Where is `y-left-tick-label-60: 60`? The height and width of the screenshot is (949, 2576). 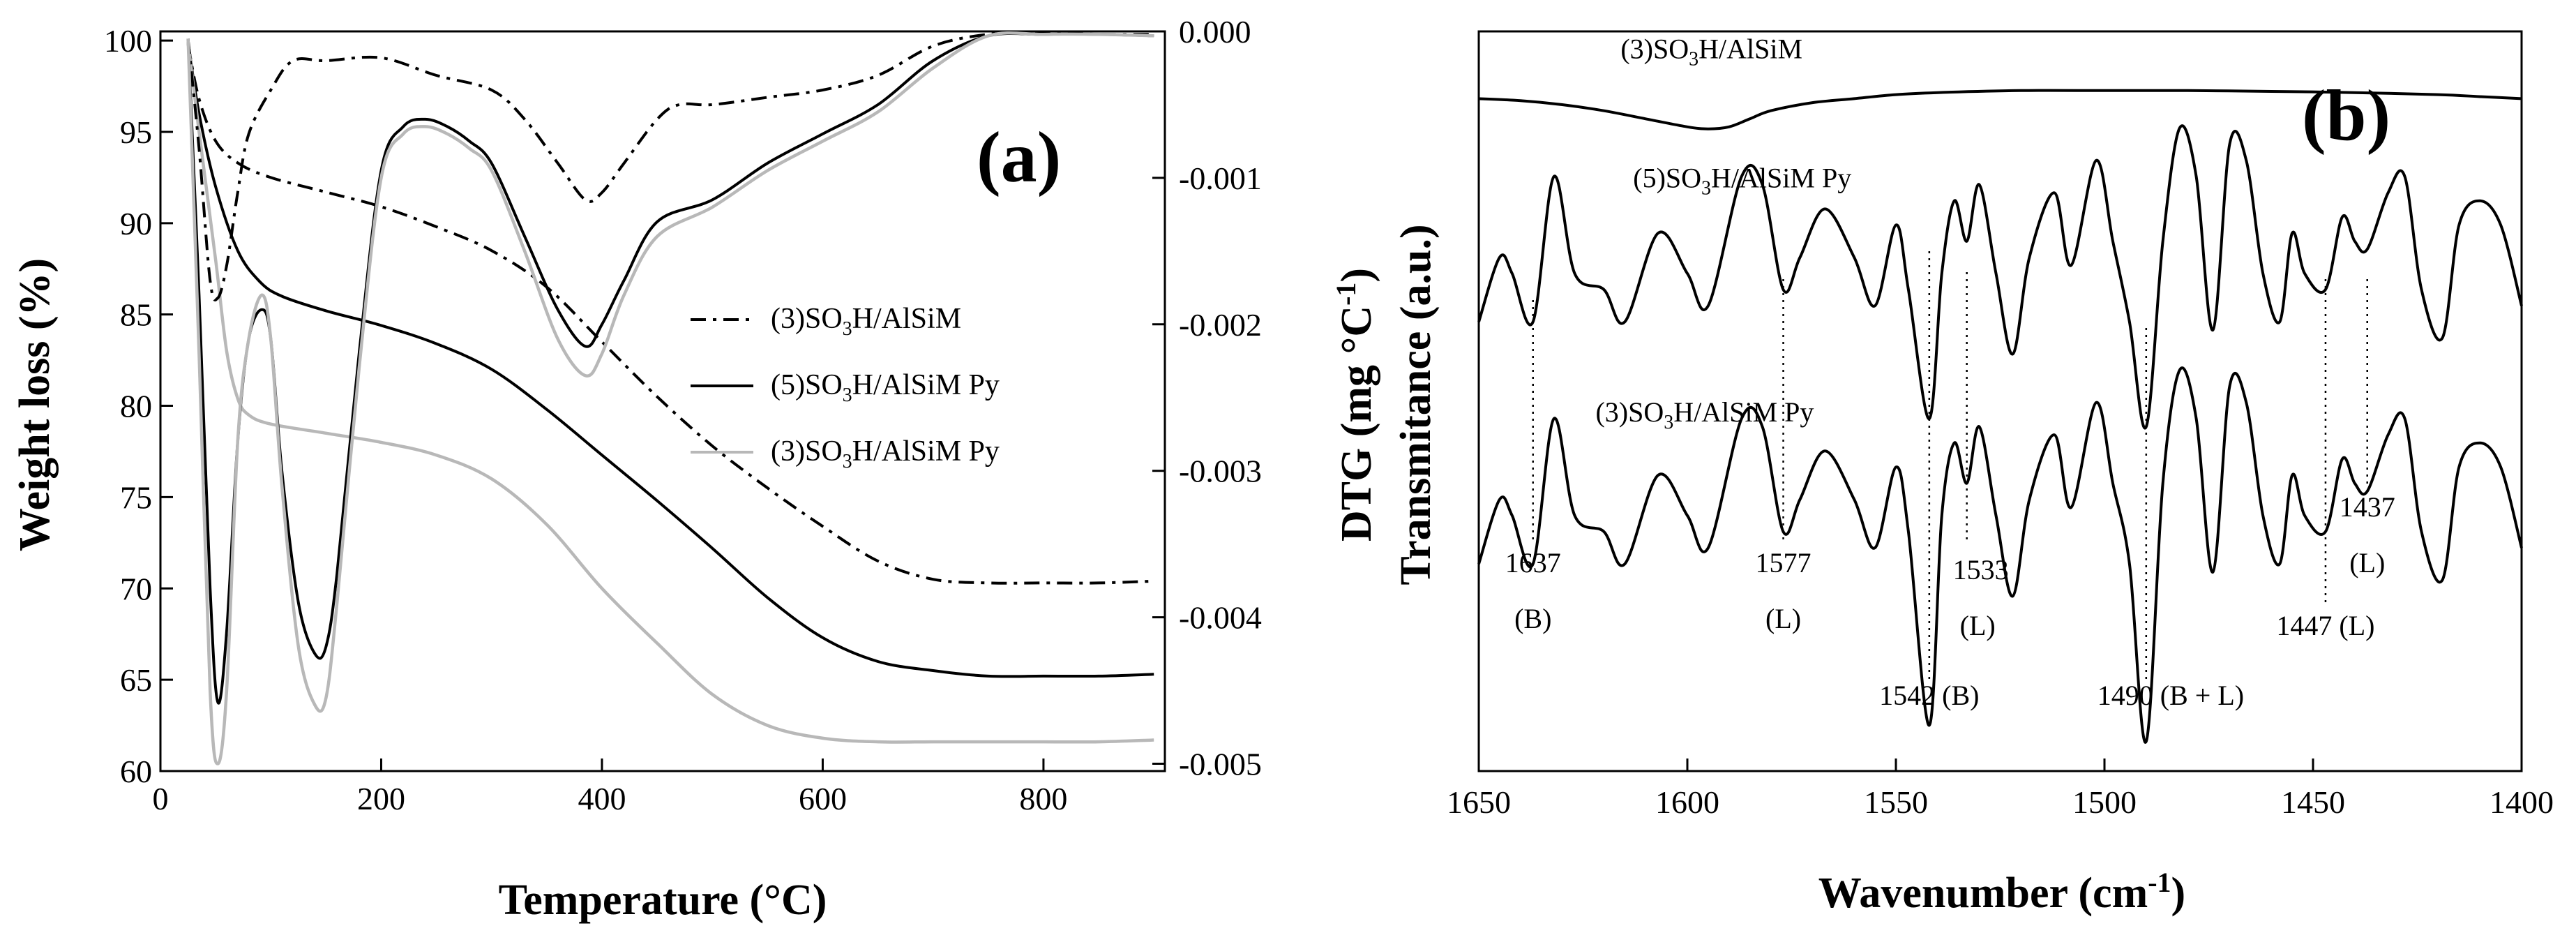 y-left-tick-label-60: 60 is located at coordinates (136, 771).